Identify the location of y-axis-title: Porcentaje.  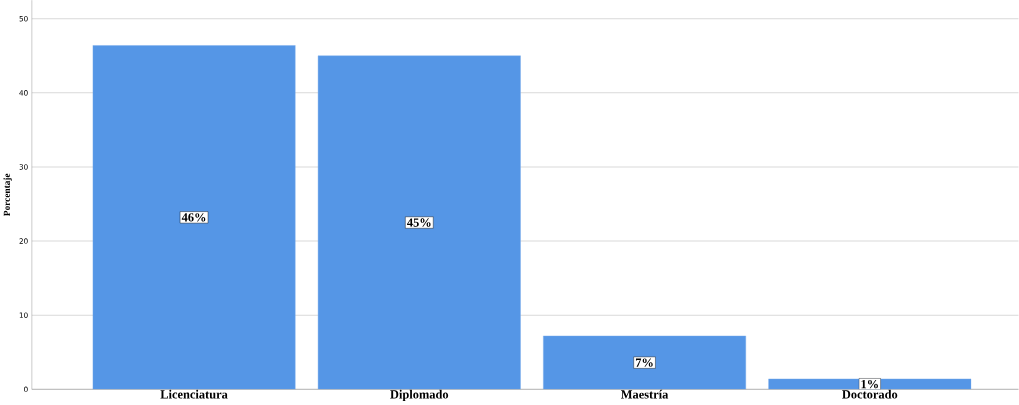
(7, 195).